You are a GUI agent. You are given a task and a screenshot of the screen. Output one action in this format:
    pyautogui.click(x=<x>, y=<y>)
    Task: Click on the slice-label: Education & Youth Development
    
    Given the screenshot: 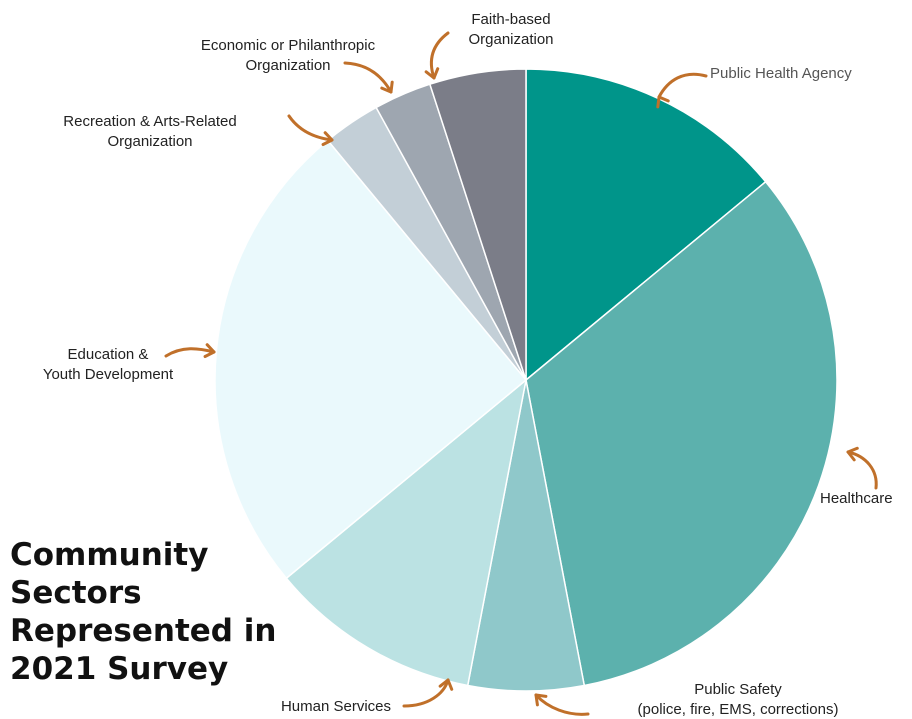 What is the action you would take?
    pyautogui.click(x=108, y=364)
    